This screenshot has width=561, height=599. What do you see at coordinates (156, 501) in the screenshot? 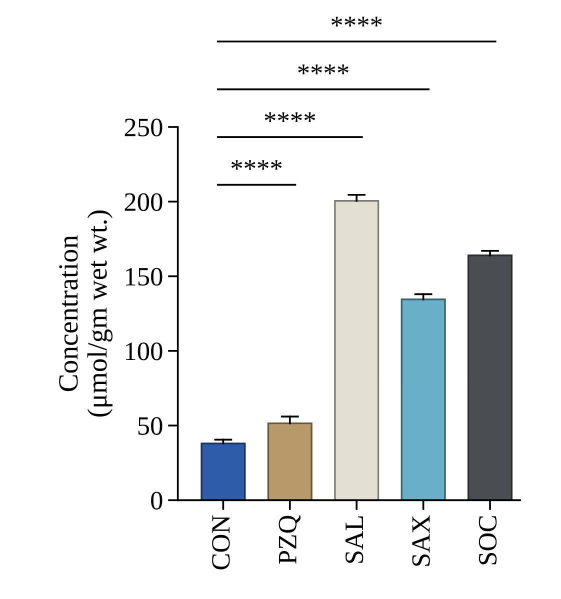
I see `y-tick-label: 0` at bounding box center [156, 501].